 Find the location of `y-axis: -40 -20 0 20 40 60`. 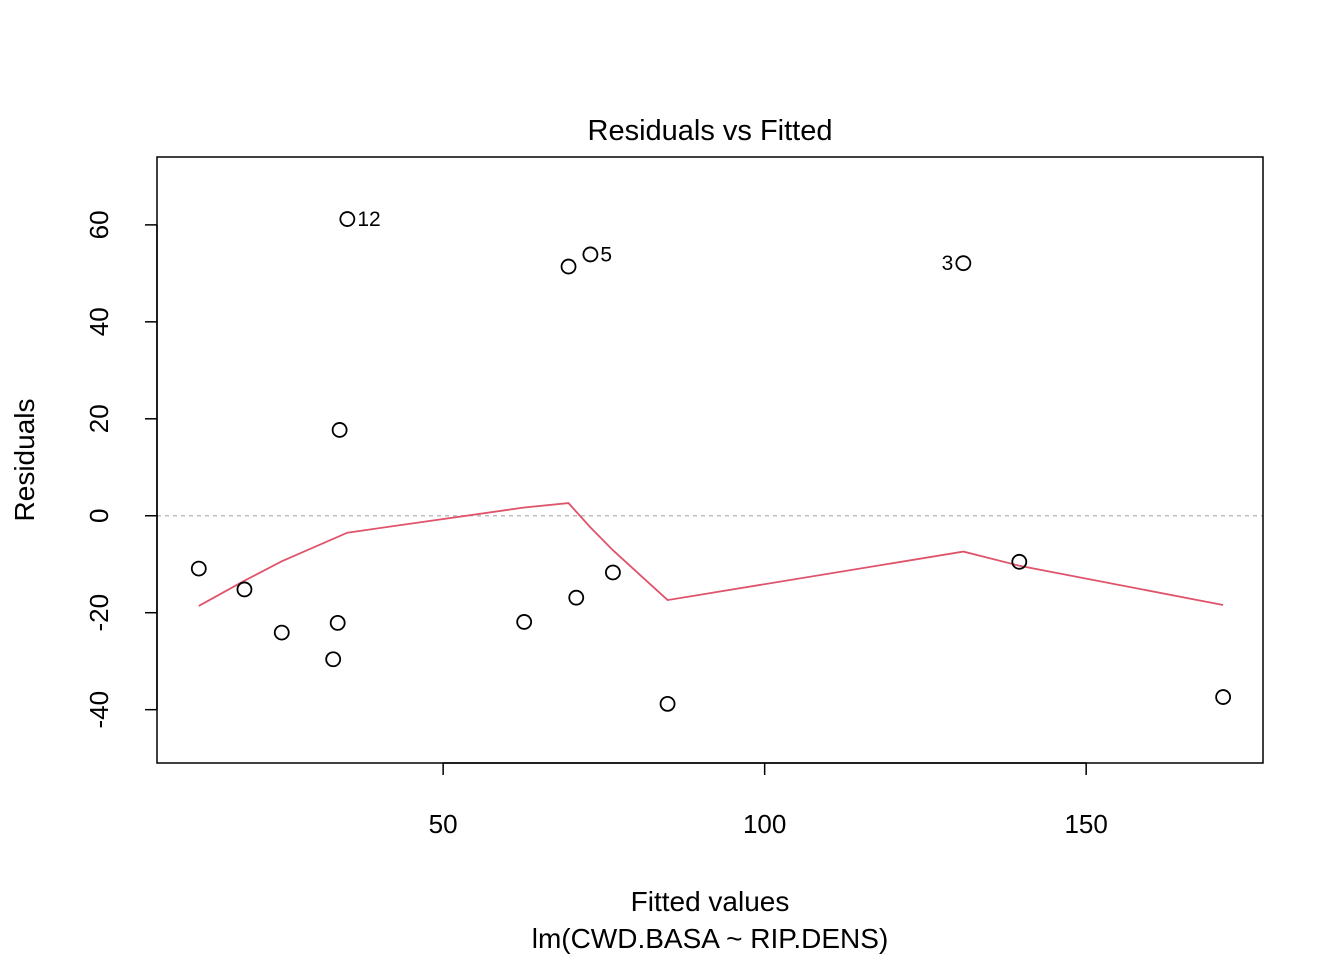

y-axis: -40 -20 0 20 40 60 is located at coordinates (121, 469).